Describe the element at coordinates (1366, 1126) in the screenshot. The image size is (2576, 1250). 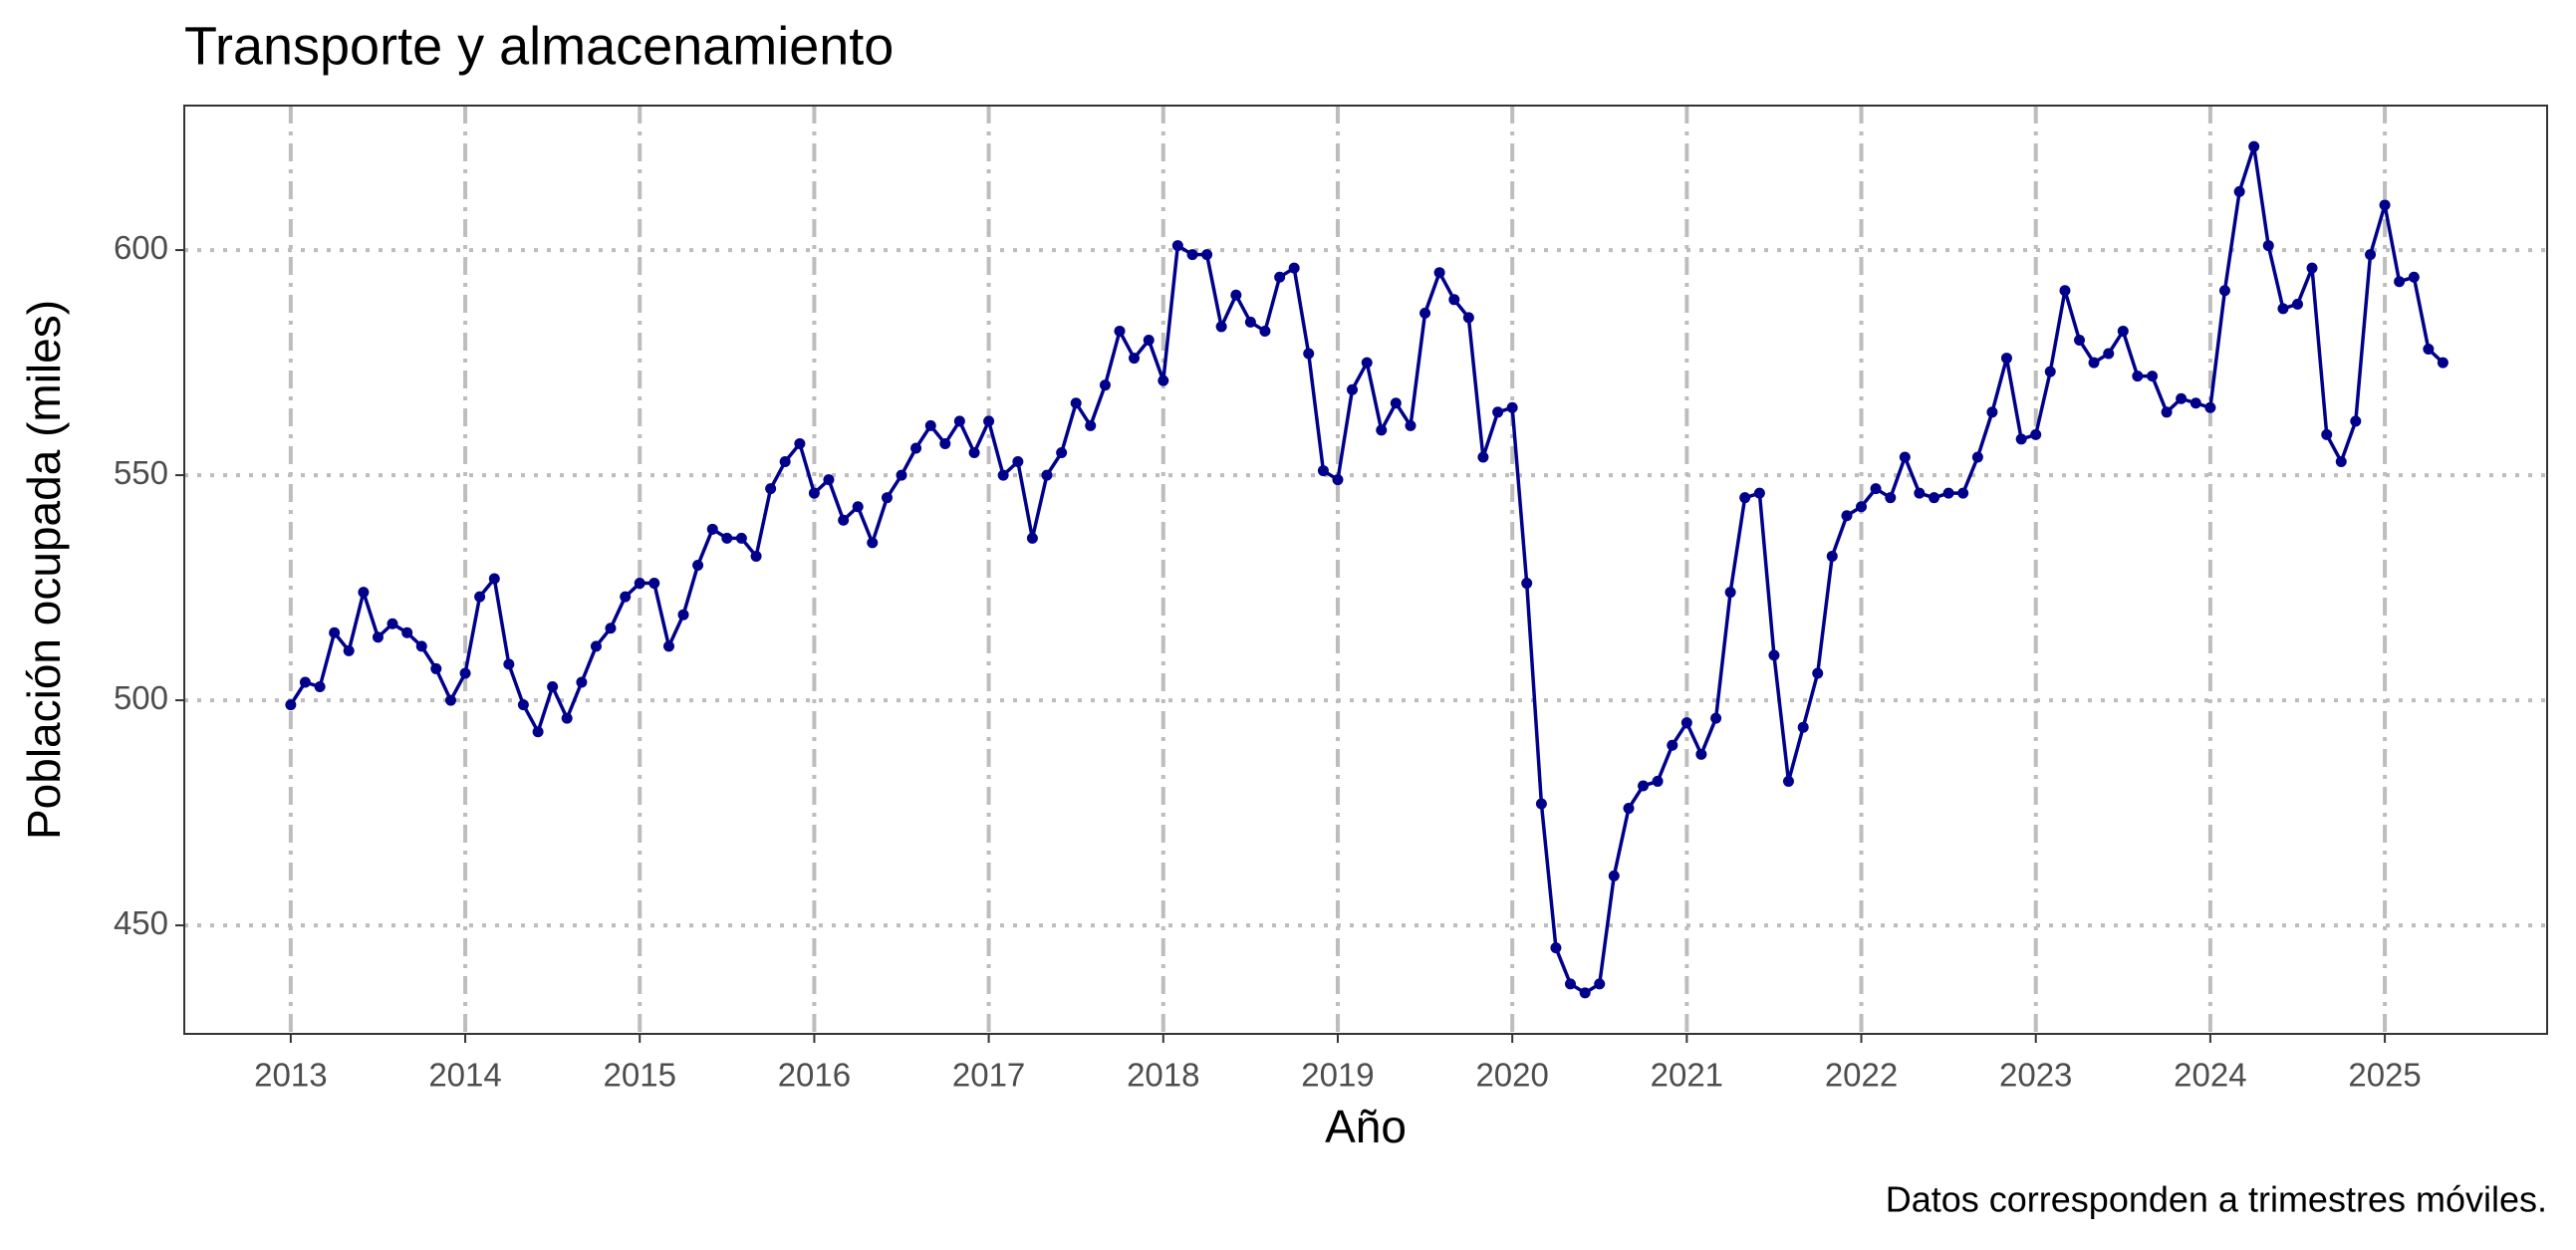
I see `x-axis-title: Año` at that location.